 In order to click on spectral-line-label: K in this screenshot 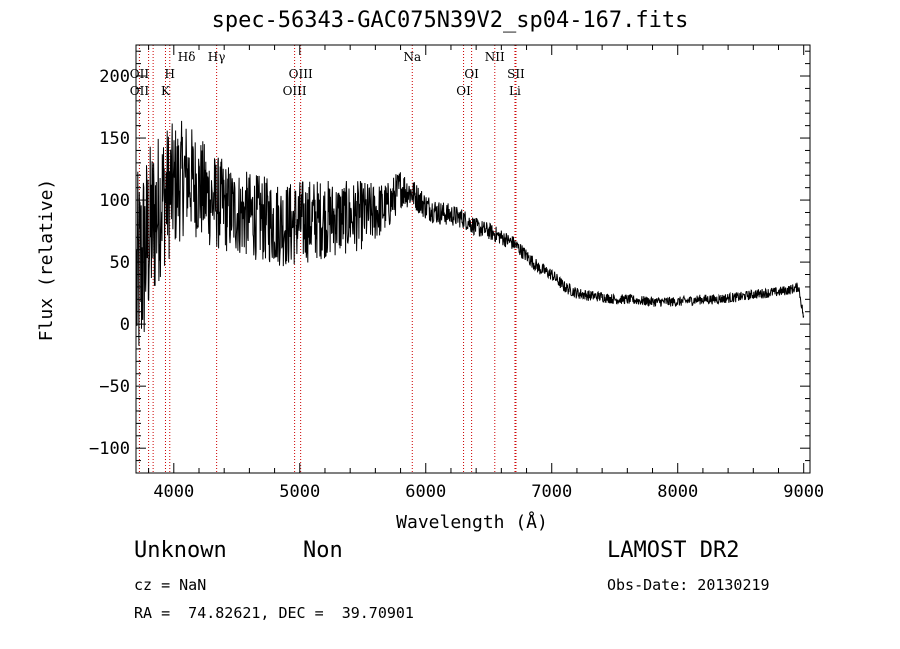, I will do `click(166, 91)`.